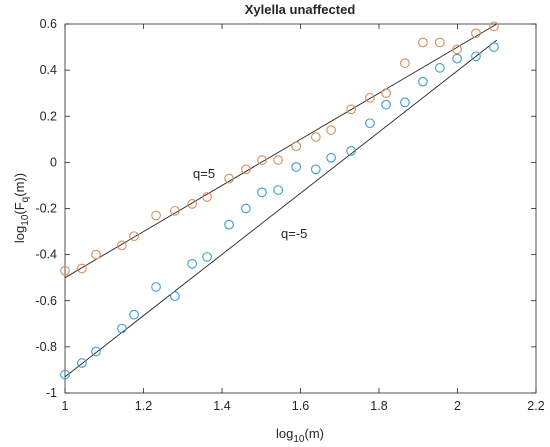 The width and height of the screenshot is (550, 447). I want to click on y-label-part: (m)), so click(19, 185).